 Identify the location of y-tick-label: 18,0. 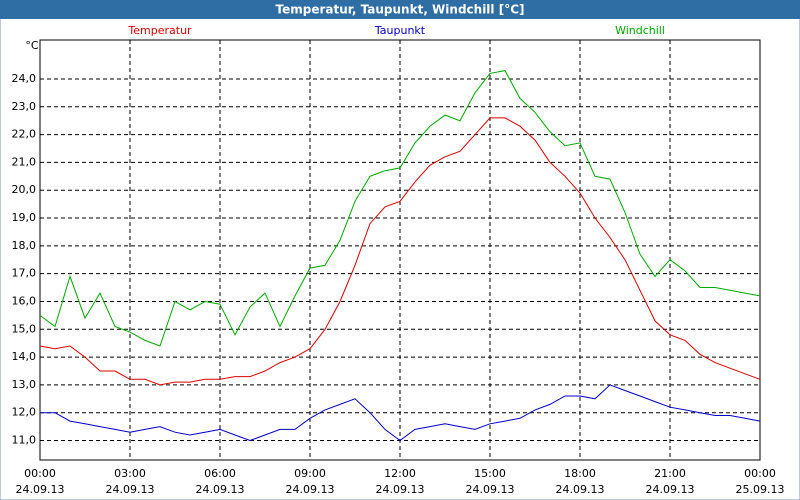
(24, 245).